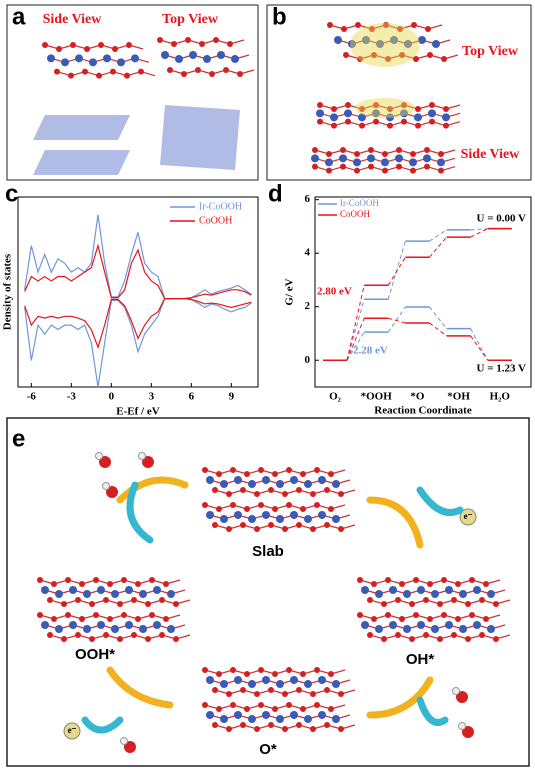 This screenshot has height=771, width=535. I want to click on x-tick-label: O₂, so click(335, 397).